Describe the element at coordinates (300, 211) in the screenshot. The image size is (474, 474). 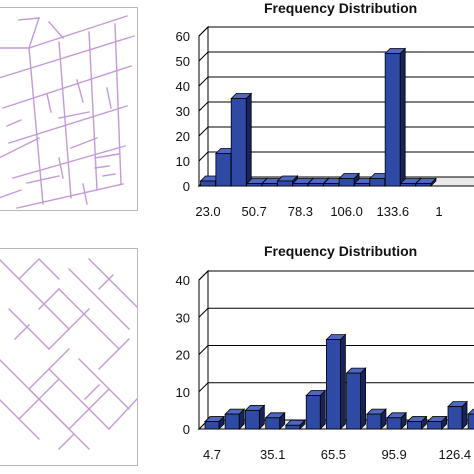
I see `x-tick-label: 78.3` at that location.